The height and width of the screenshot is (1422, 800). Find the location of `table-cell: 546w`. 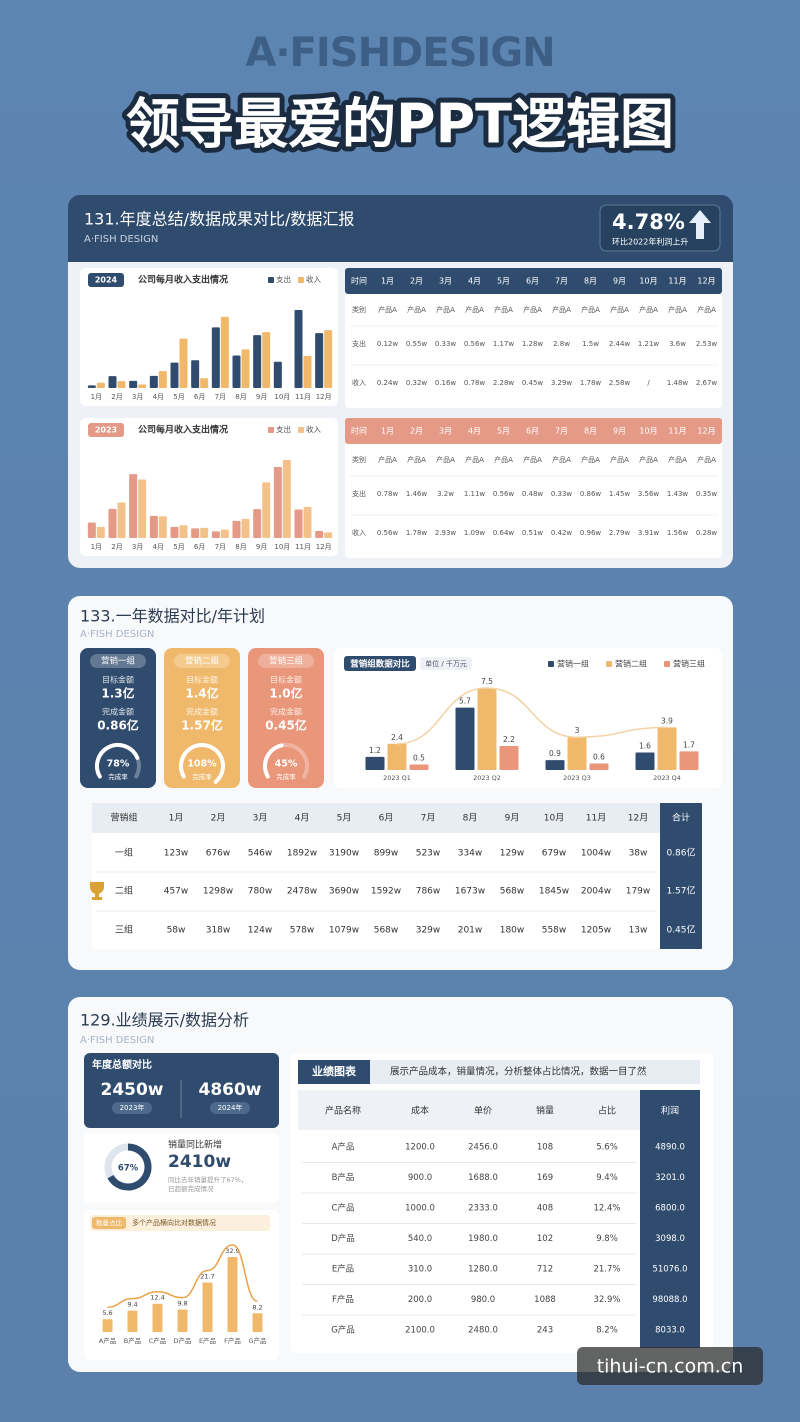

table-cell: 546w is located at coordinates (260, 854).